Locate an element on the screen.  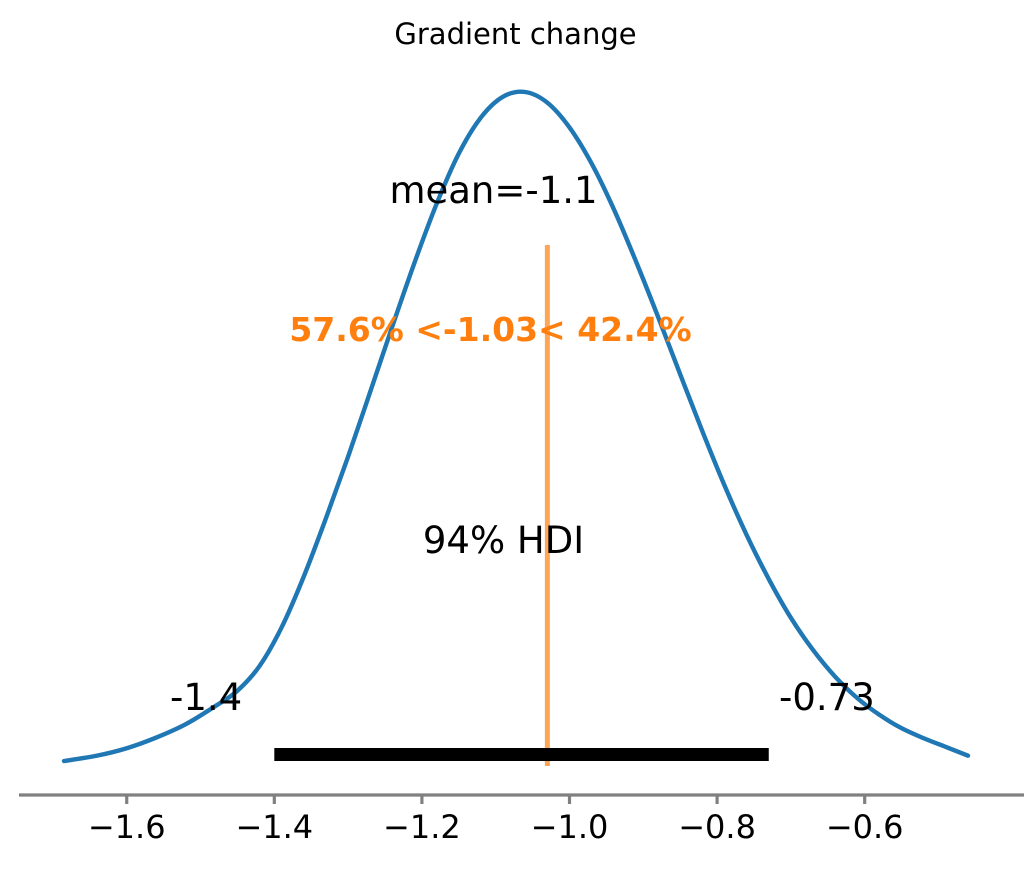
x-tick-label: −1.0 is located at coordinates (569, 827).